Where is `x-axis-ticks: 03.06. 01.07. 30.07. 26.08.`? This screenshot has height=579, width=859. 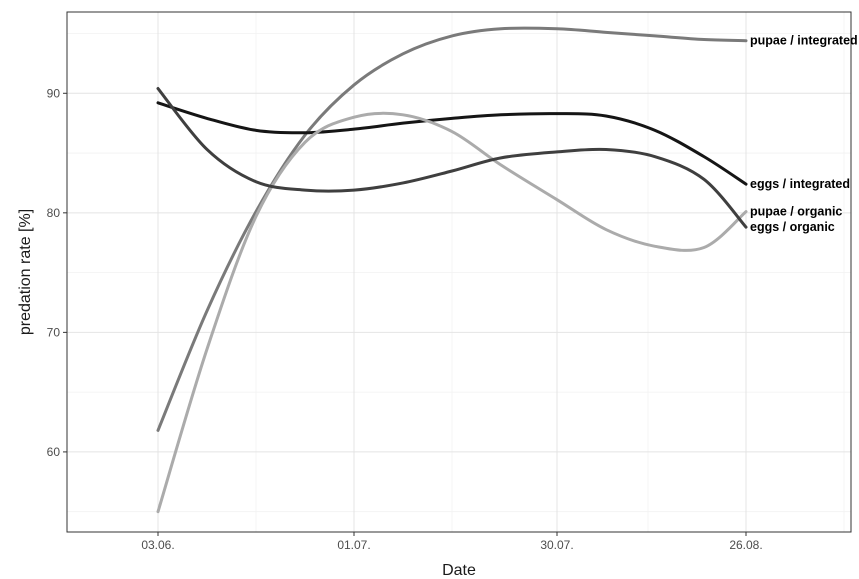 x-axis-ticks: 03.06. 01.07. 30.07. 26.08. is located at coordinates (452, 542).